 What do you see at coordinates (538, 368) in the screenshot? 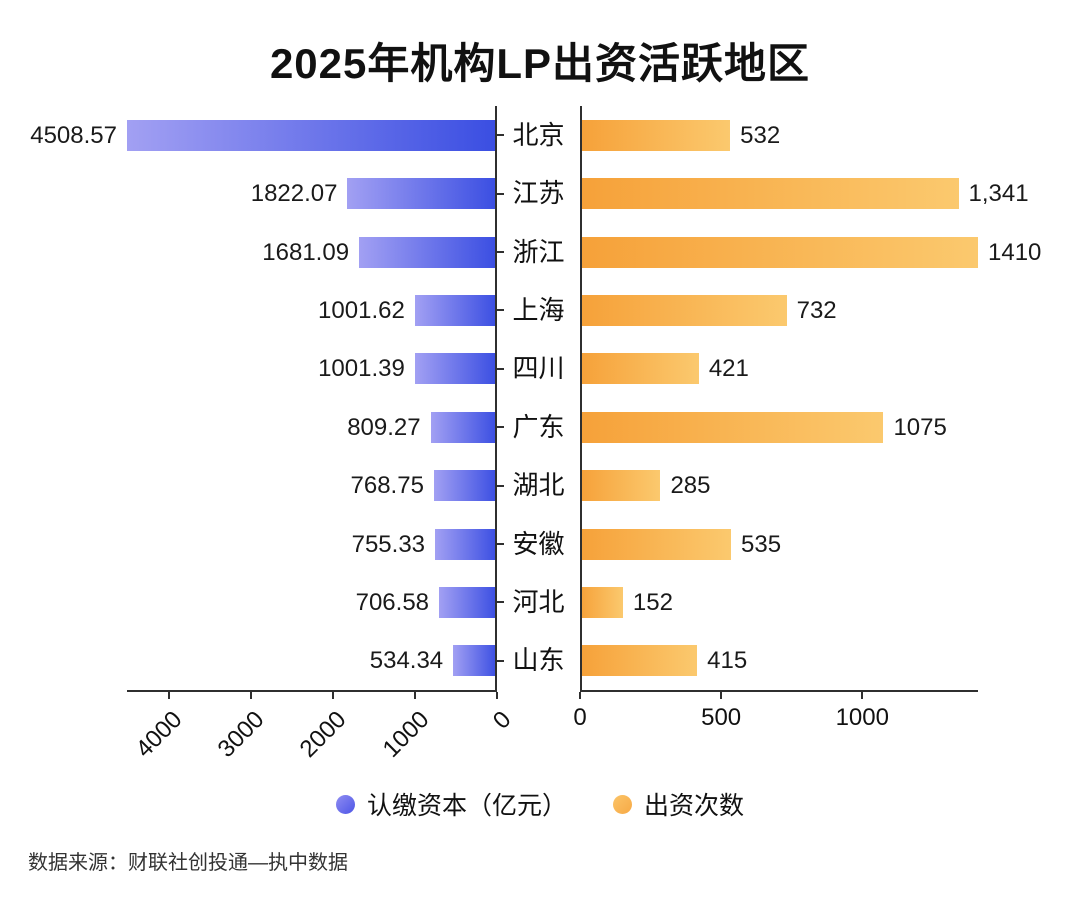
I see `category-label: 四川` at bounding box center [538, 368].